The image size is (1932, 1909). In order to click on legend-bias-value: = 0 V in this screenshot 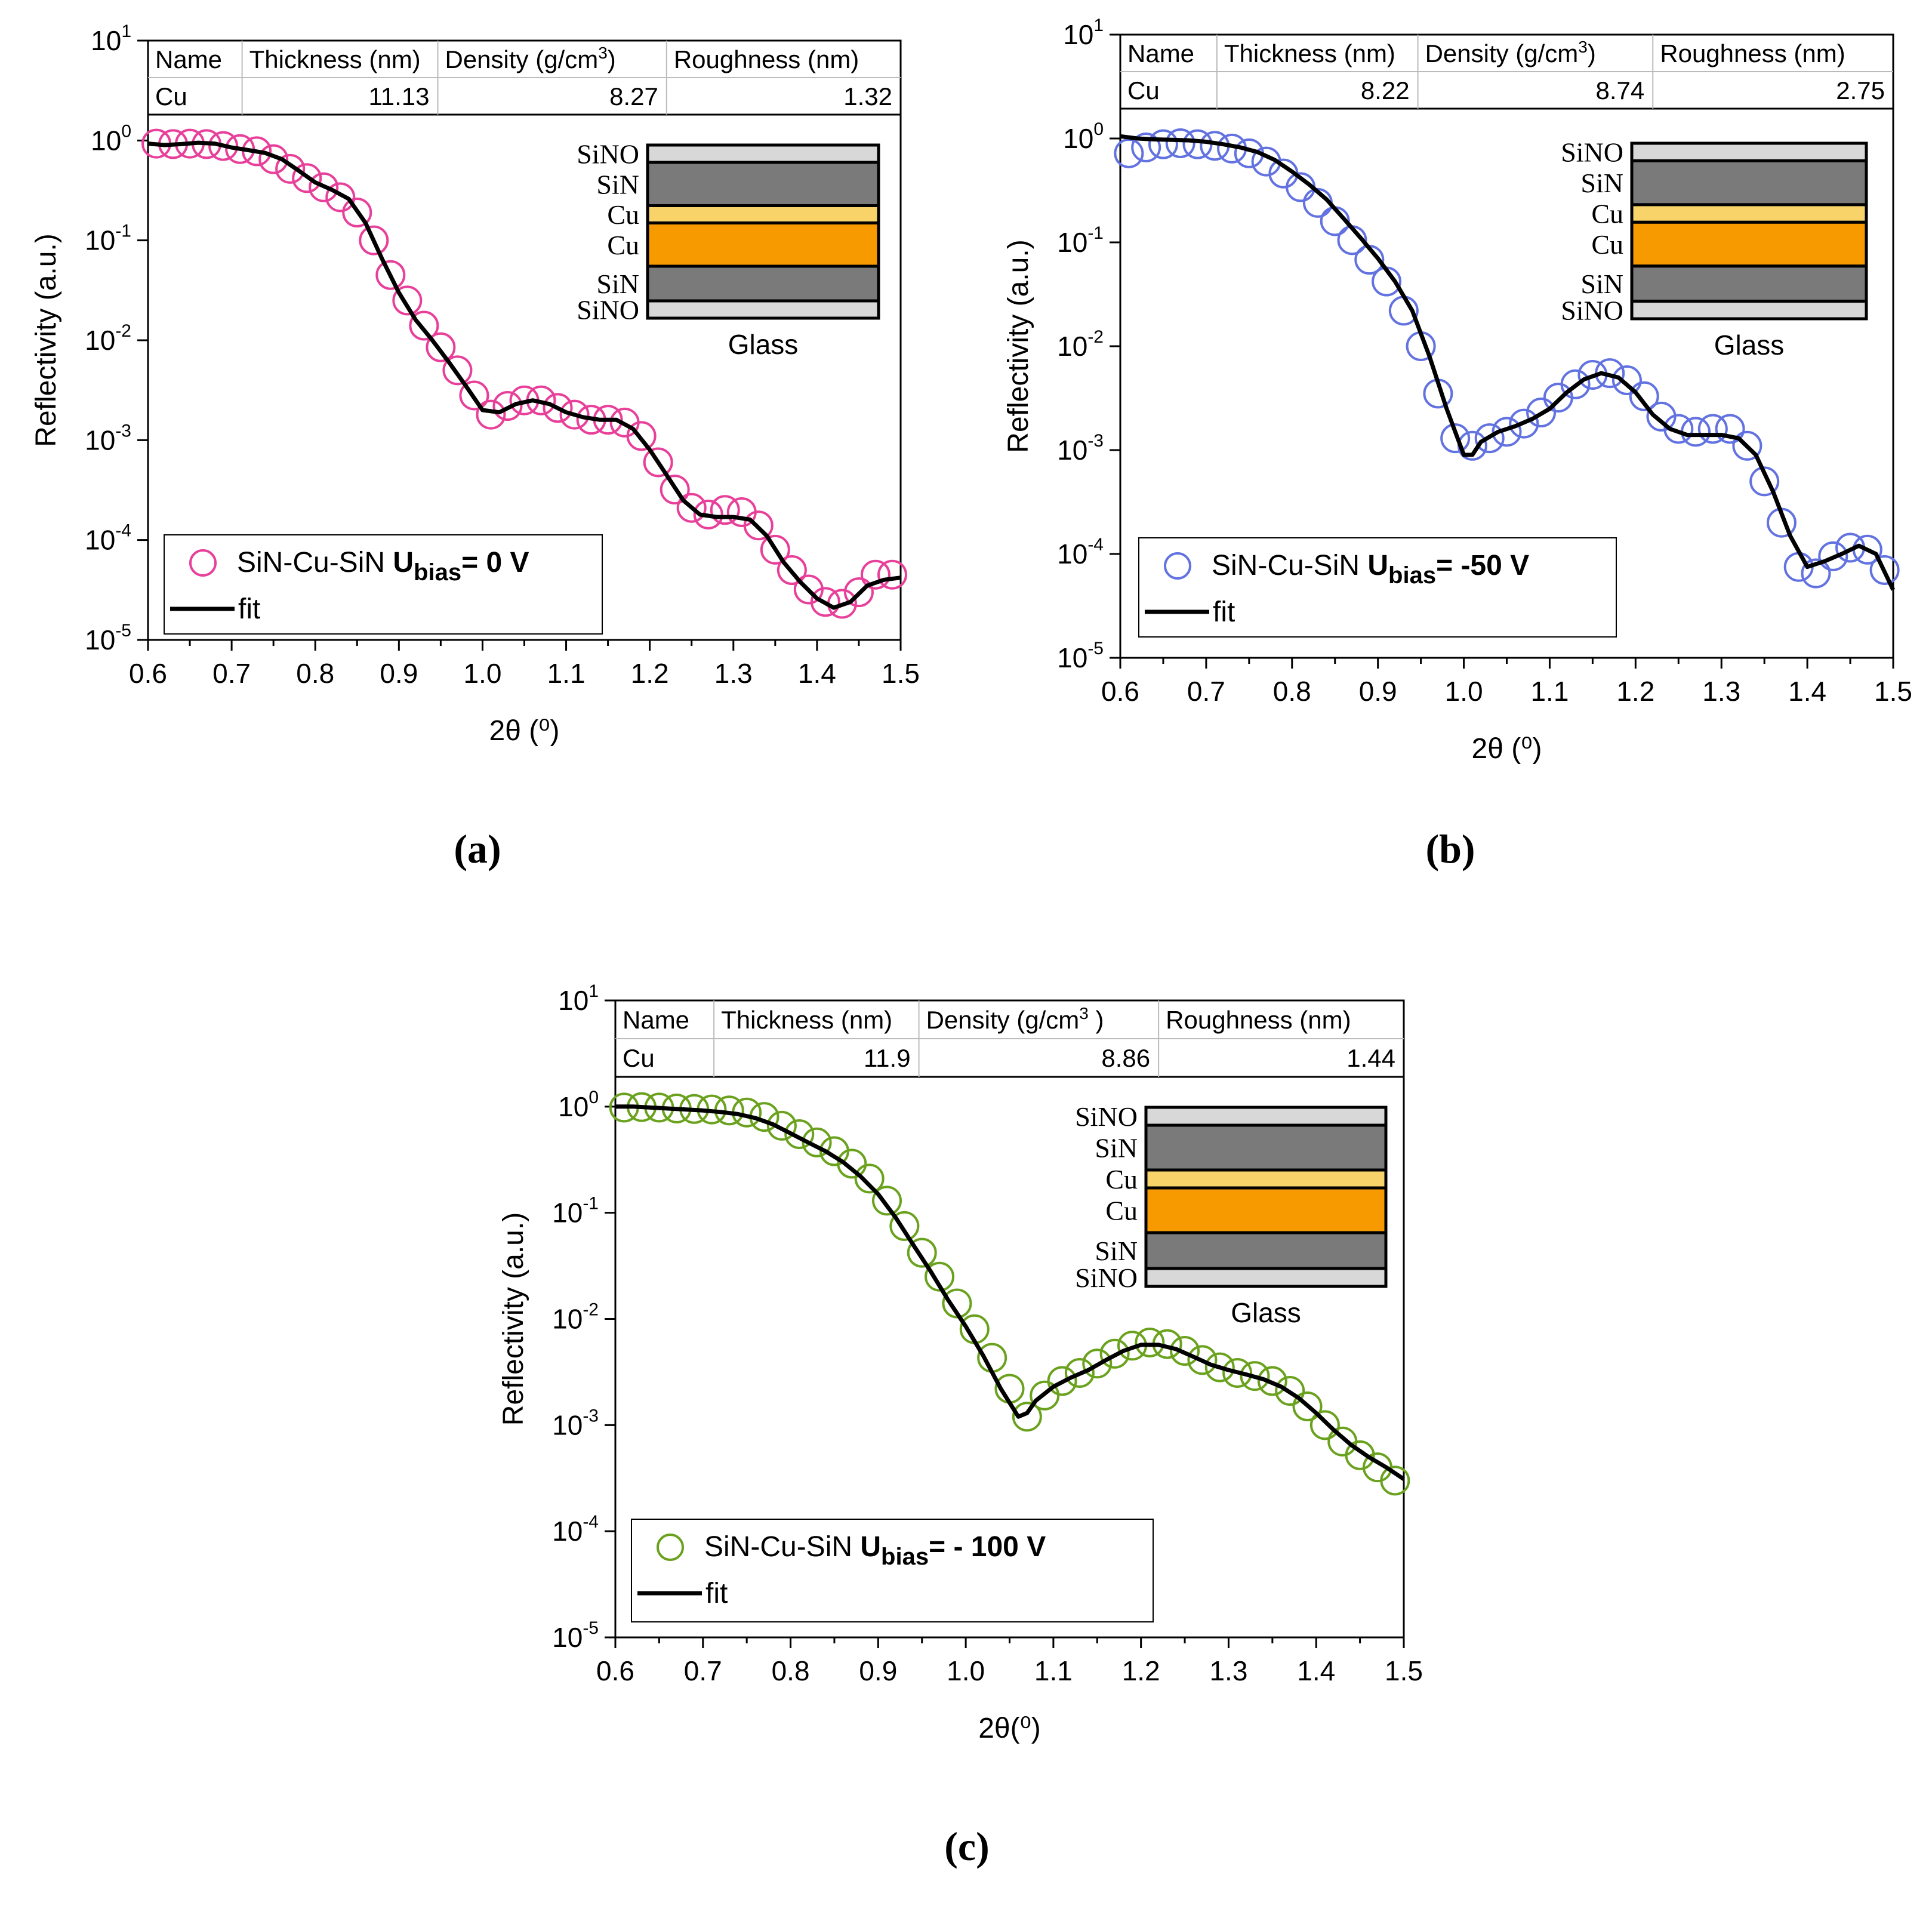, I will do `click(495, 562)`.